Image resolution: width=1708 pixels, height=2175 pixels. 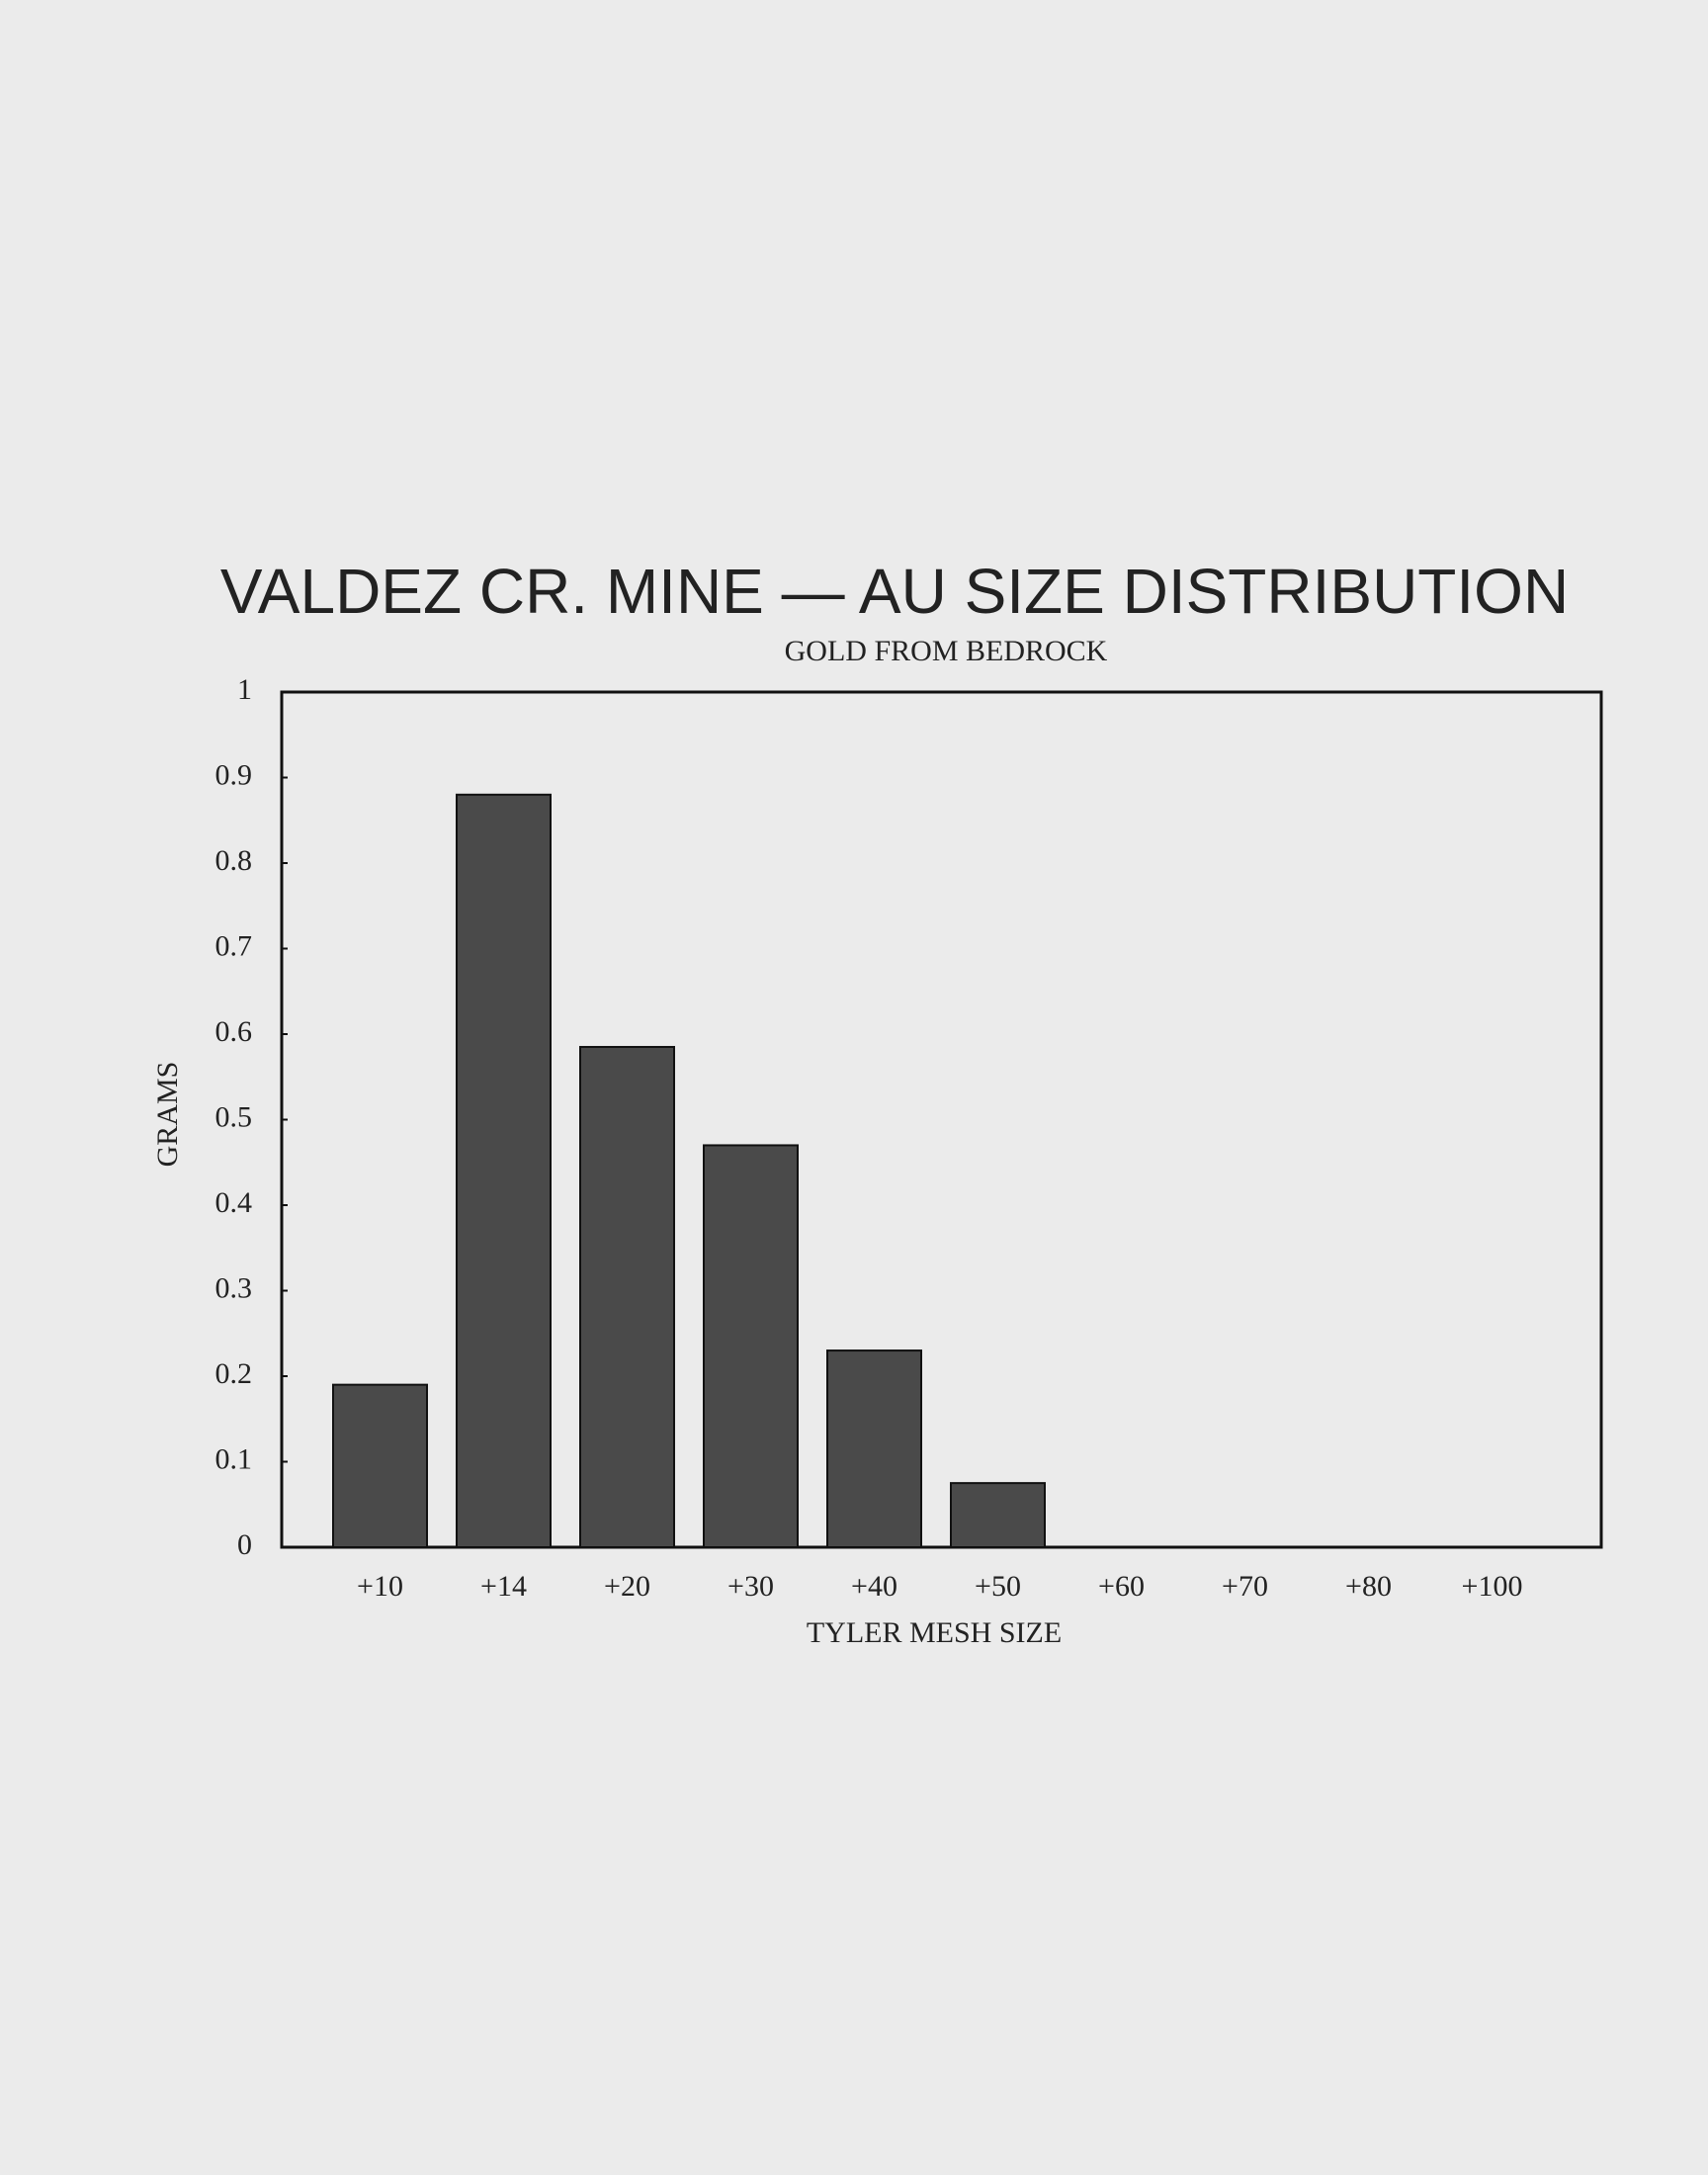 What do you see at coordinates (934, 1633) in the screenshot?
I see `x-axis-label: TYLER MESH SIZE` at bounding box center [934, 1633].